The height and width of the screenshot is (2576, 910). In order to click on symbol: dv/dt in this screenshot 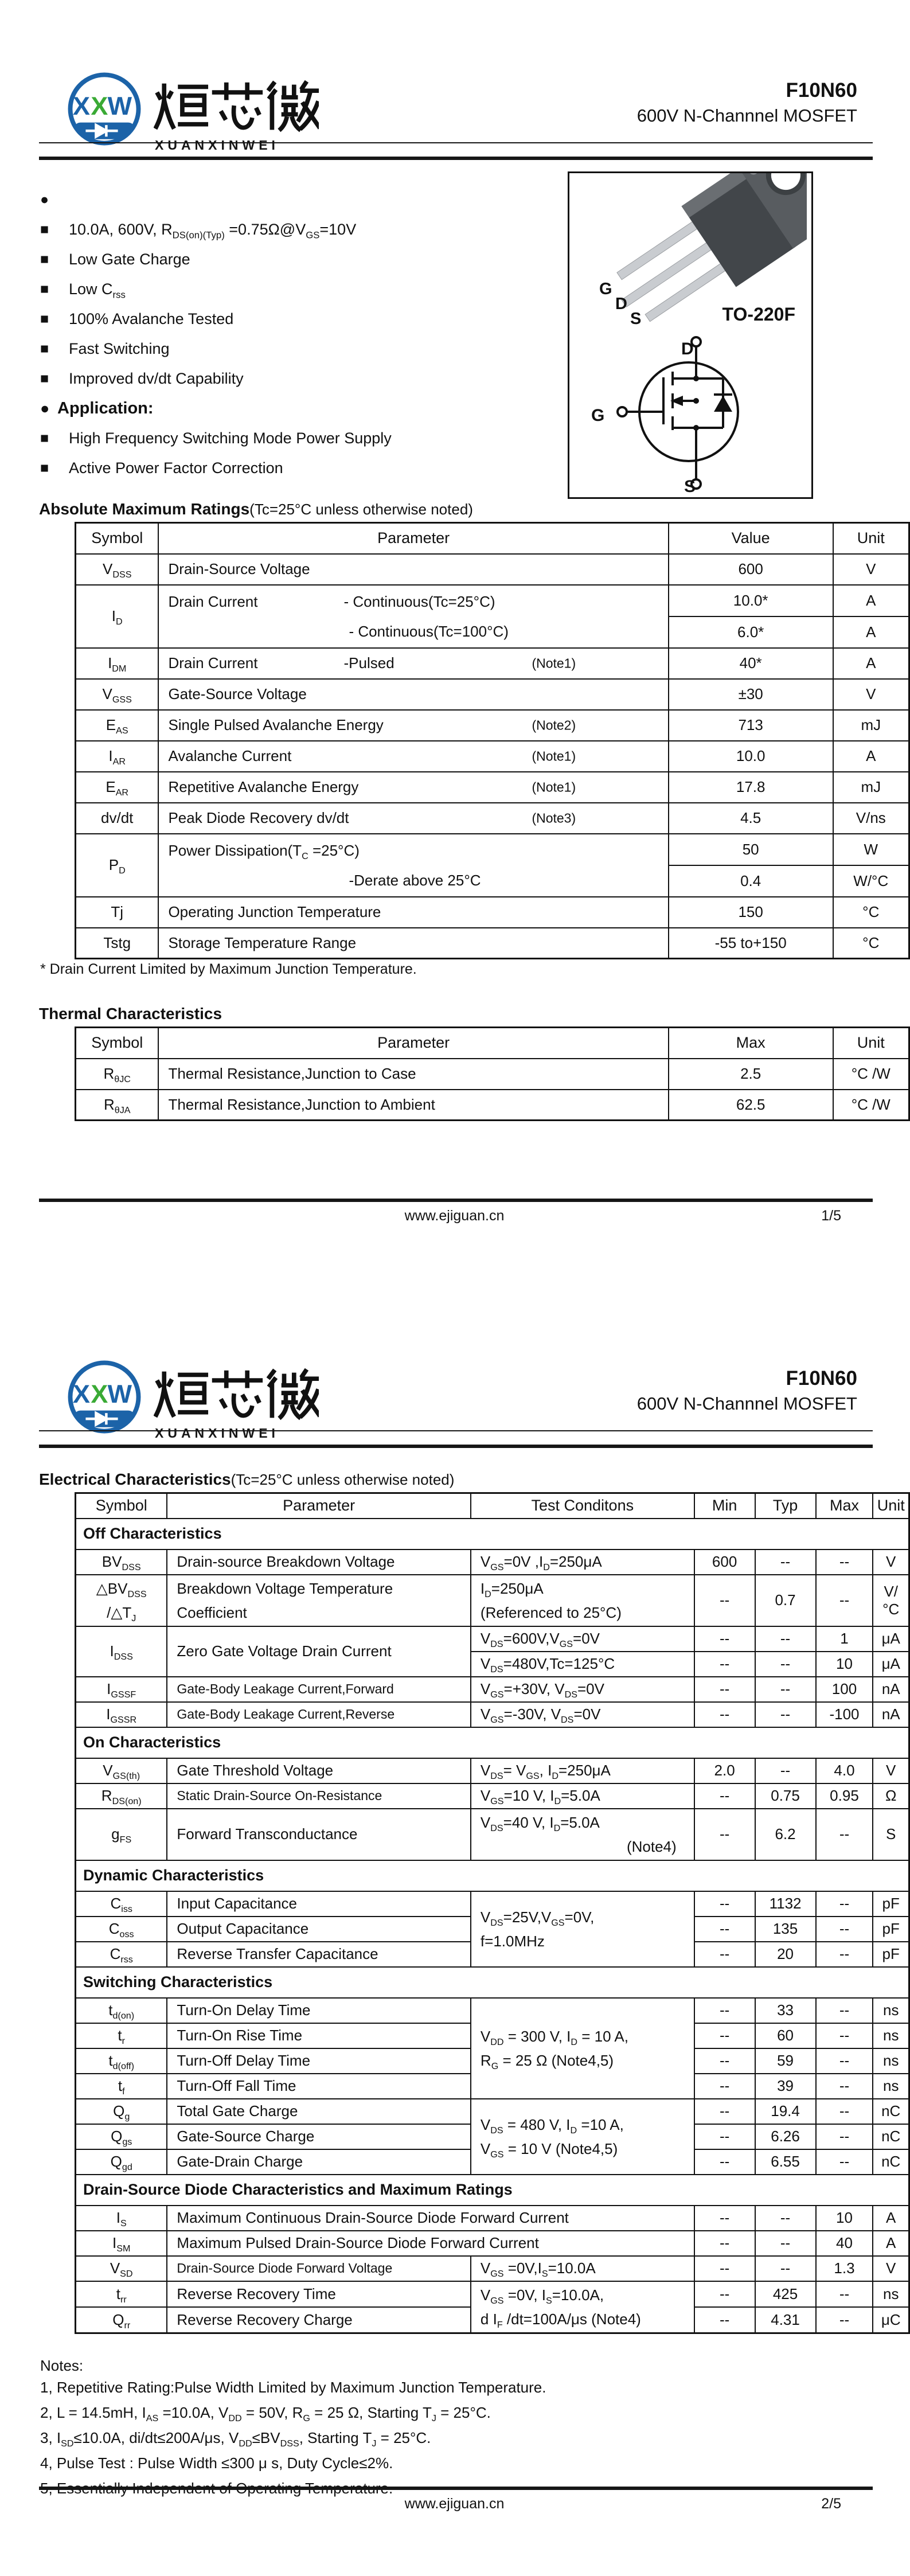, I will do `click(117, 818)`.